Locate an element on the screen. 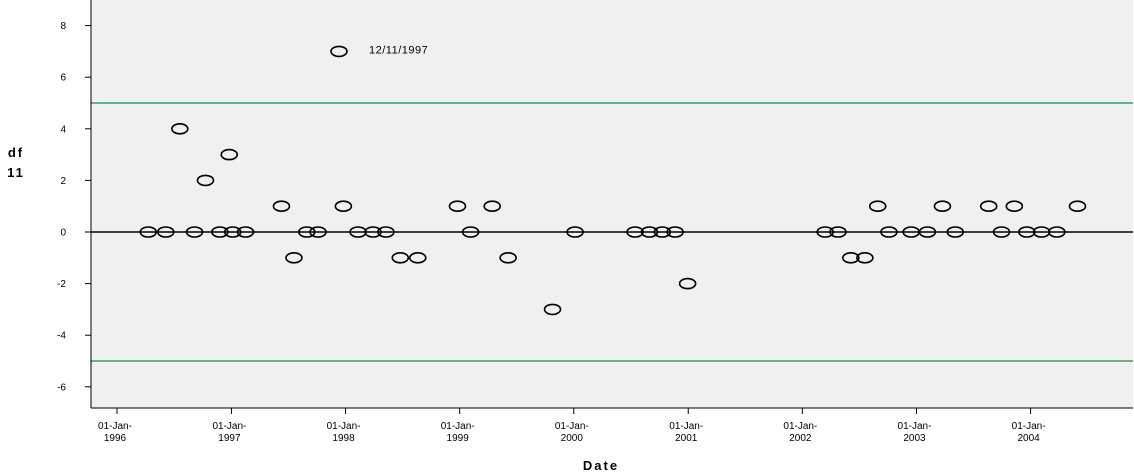 This screenshot has width=1134, height=476. y-tick-label: 8 is located at coordinates (63, 26).